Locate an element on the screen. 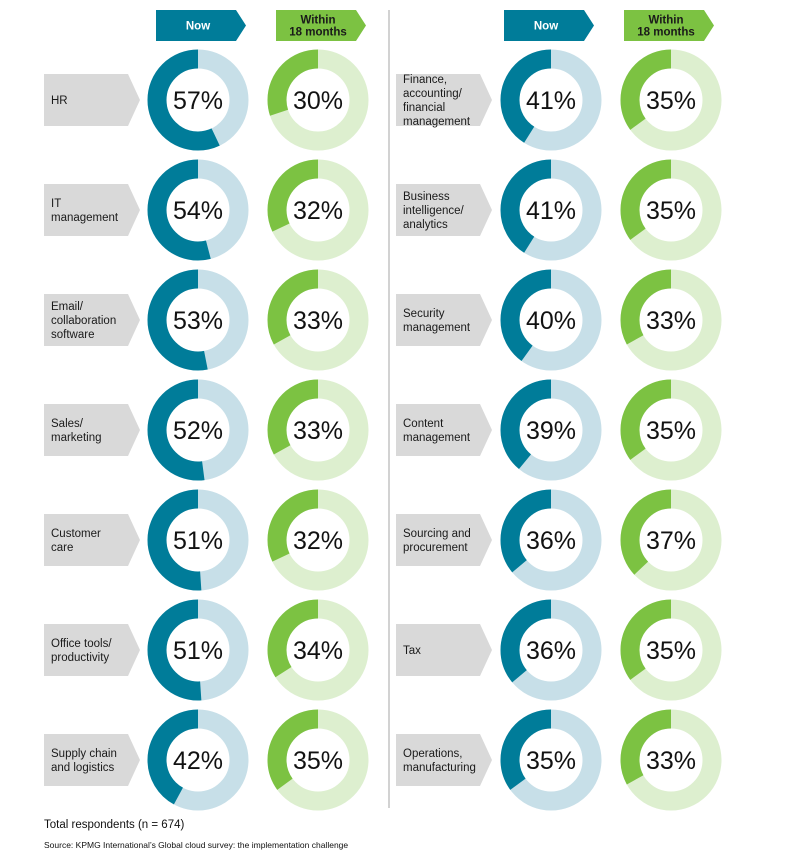  business-intelligence-analytics-label: intelligence/ is located at coordinates (434, 211).